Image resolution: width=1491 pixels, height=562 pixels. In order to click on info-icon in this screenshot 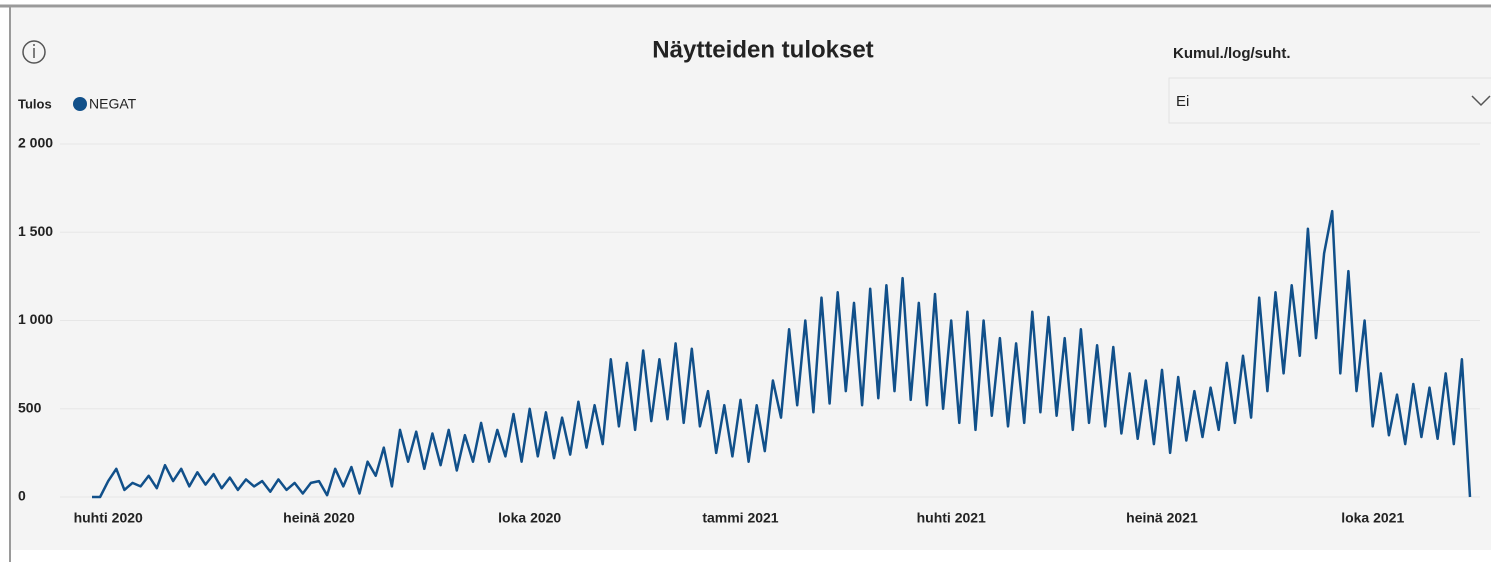, I will do `click(34, 52)`.